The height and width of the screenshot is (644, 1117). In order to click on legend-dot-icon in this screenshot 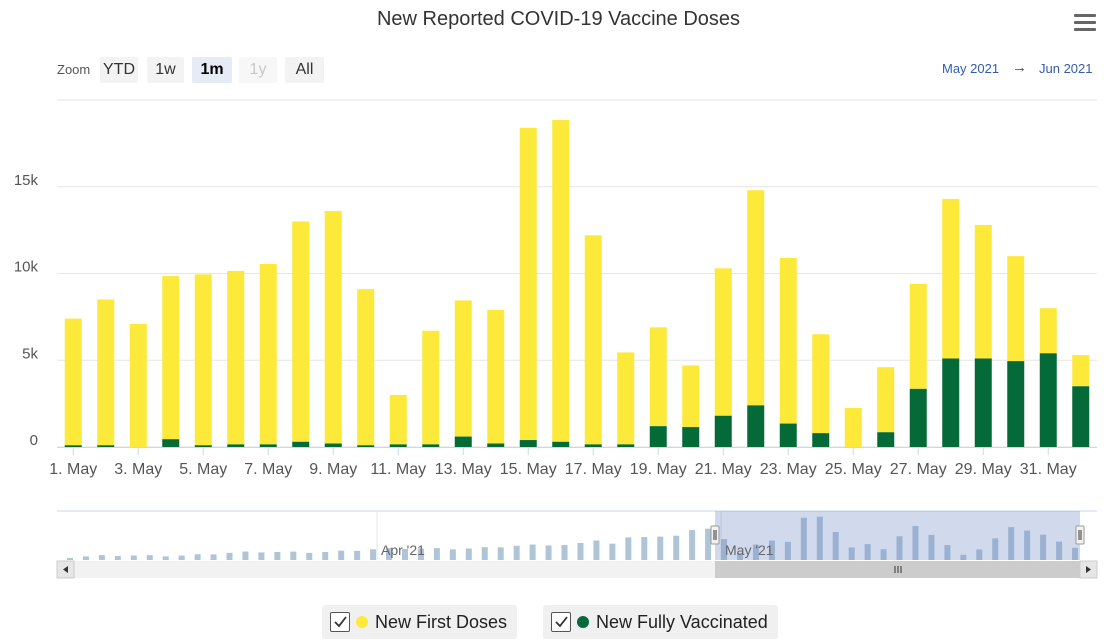, I will do `click(362, 622)`.